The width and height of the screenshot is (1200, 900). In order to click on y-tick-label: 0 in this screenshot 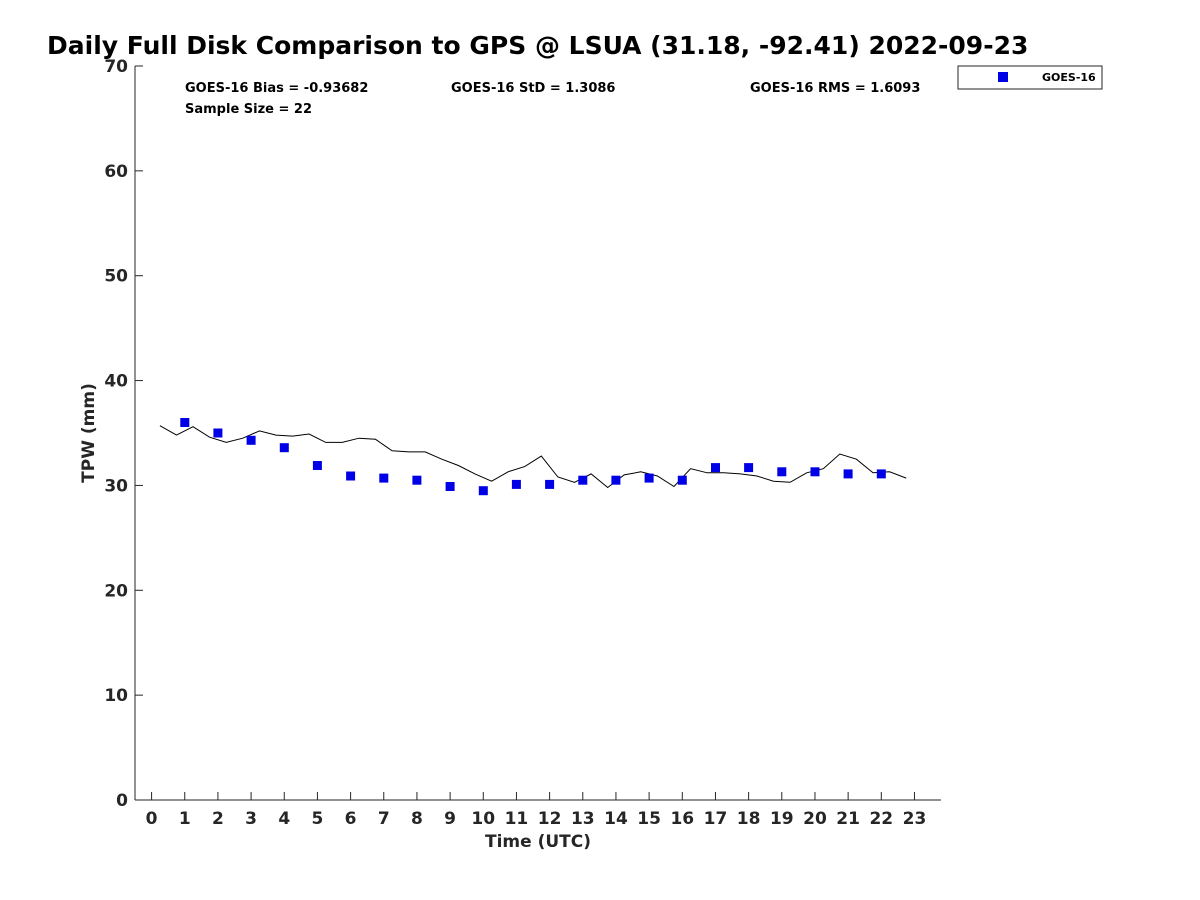, I will do `click(122, 801)`.